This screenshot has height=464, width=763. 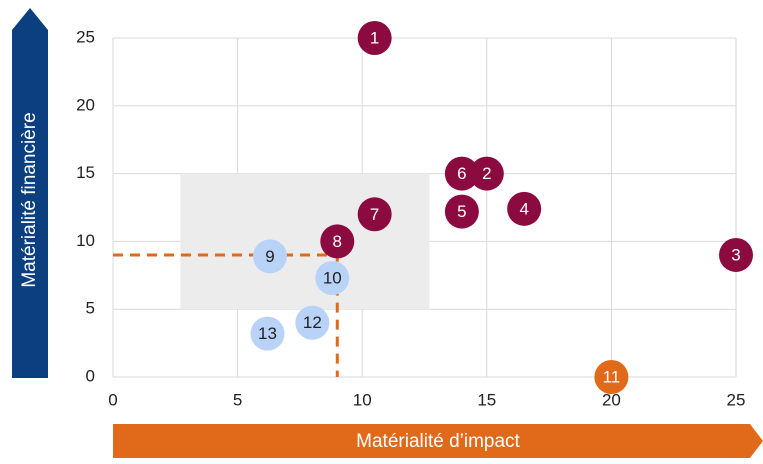 What do you see at coordinates (90, 308) in the screenshot?
I see `y-tick-label: 5` at bounding box center [90, 308].